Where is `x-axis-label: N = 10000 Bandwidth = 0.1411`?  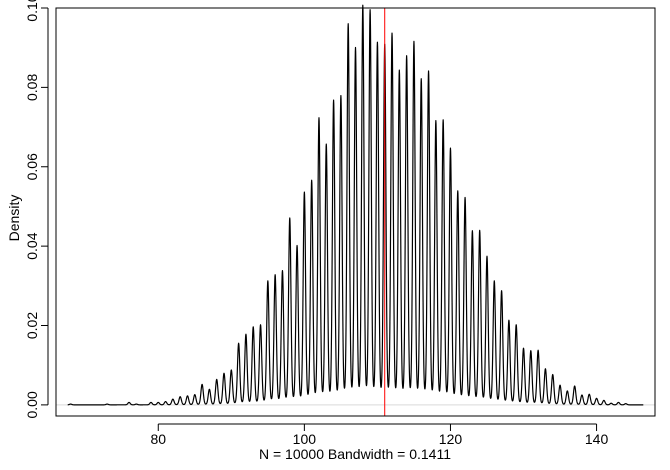
x-axis-label: N = 10000 Bandwidth = 0.1411 is located at coordinates (355, 454).